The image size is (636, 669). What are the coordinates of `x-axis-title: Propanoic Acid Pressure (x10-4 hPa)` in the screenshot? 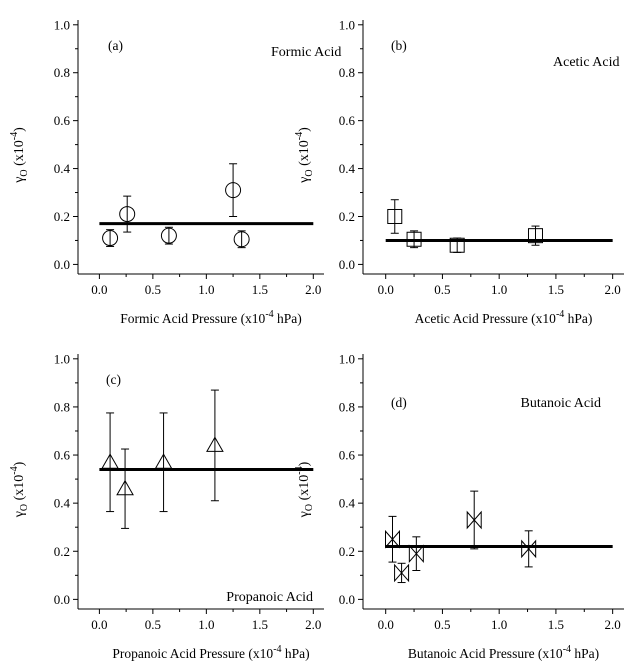 It's located at (210, 652).